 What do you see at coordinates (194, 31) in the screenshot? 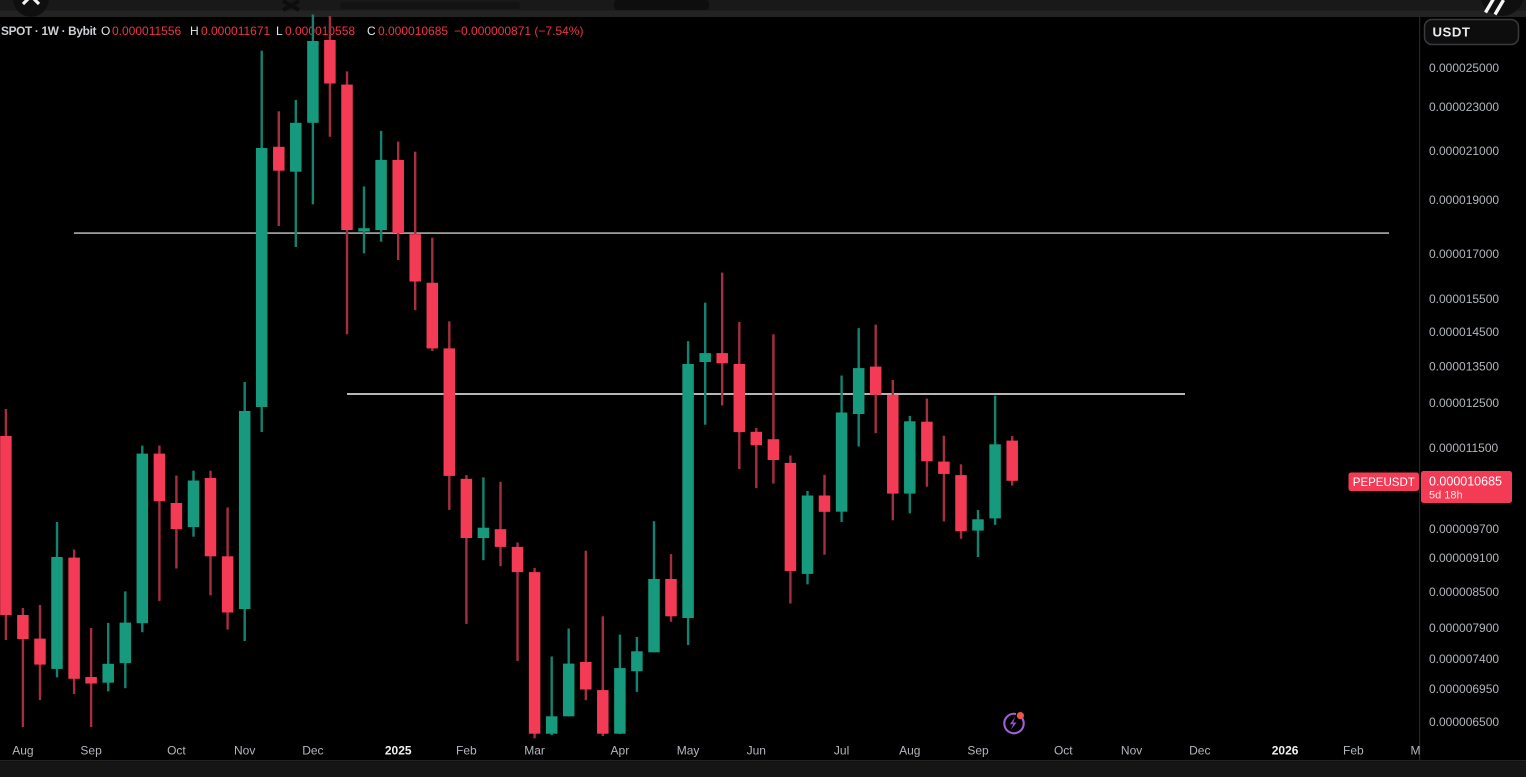
I see `svg-text: H` at bounding box center [194, 31].